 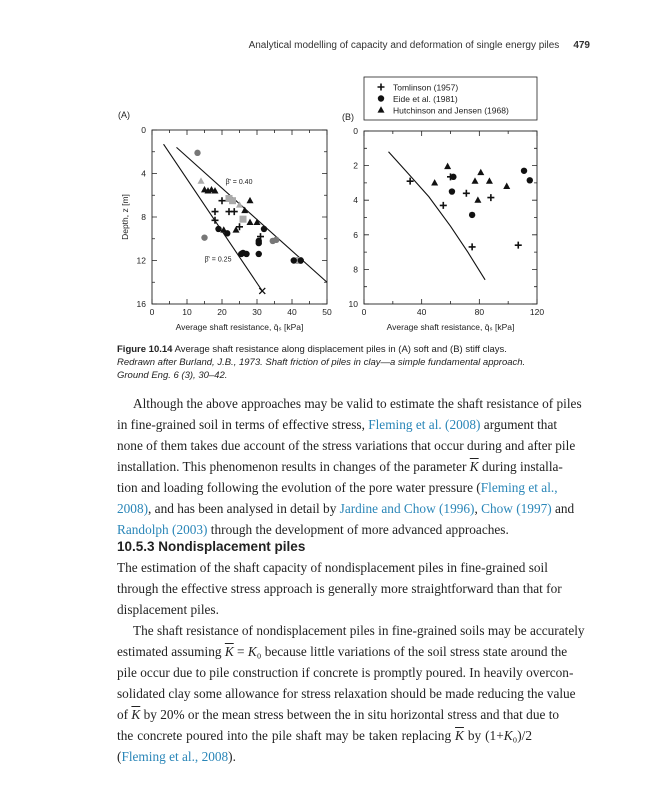 I want to click on citation-link: Fleming et al. (2008), so click(x=424, y=424).